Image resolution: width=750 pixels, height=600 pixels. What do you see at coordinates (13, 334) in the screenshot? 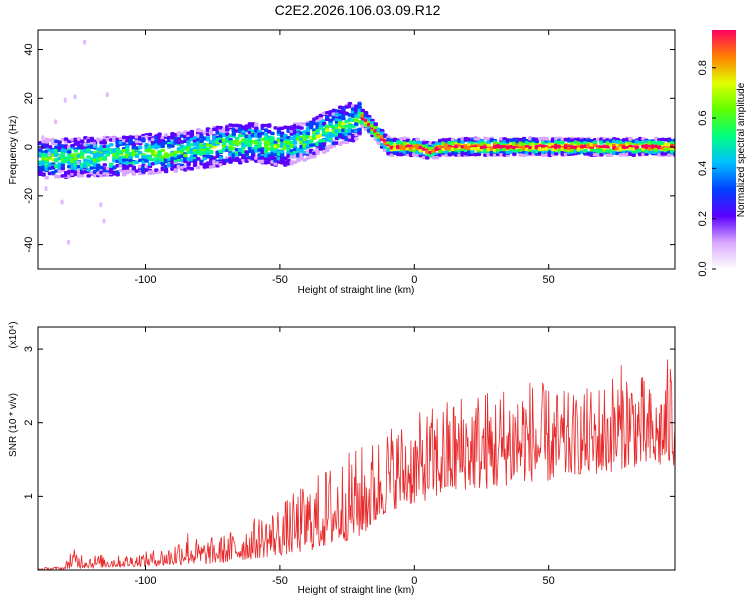
I see `bottom-y-scale-label: (x10⁴)` at bounding box center [13, 334].